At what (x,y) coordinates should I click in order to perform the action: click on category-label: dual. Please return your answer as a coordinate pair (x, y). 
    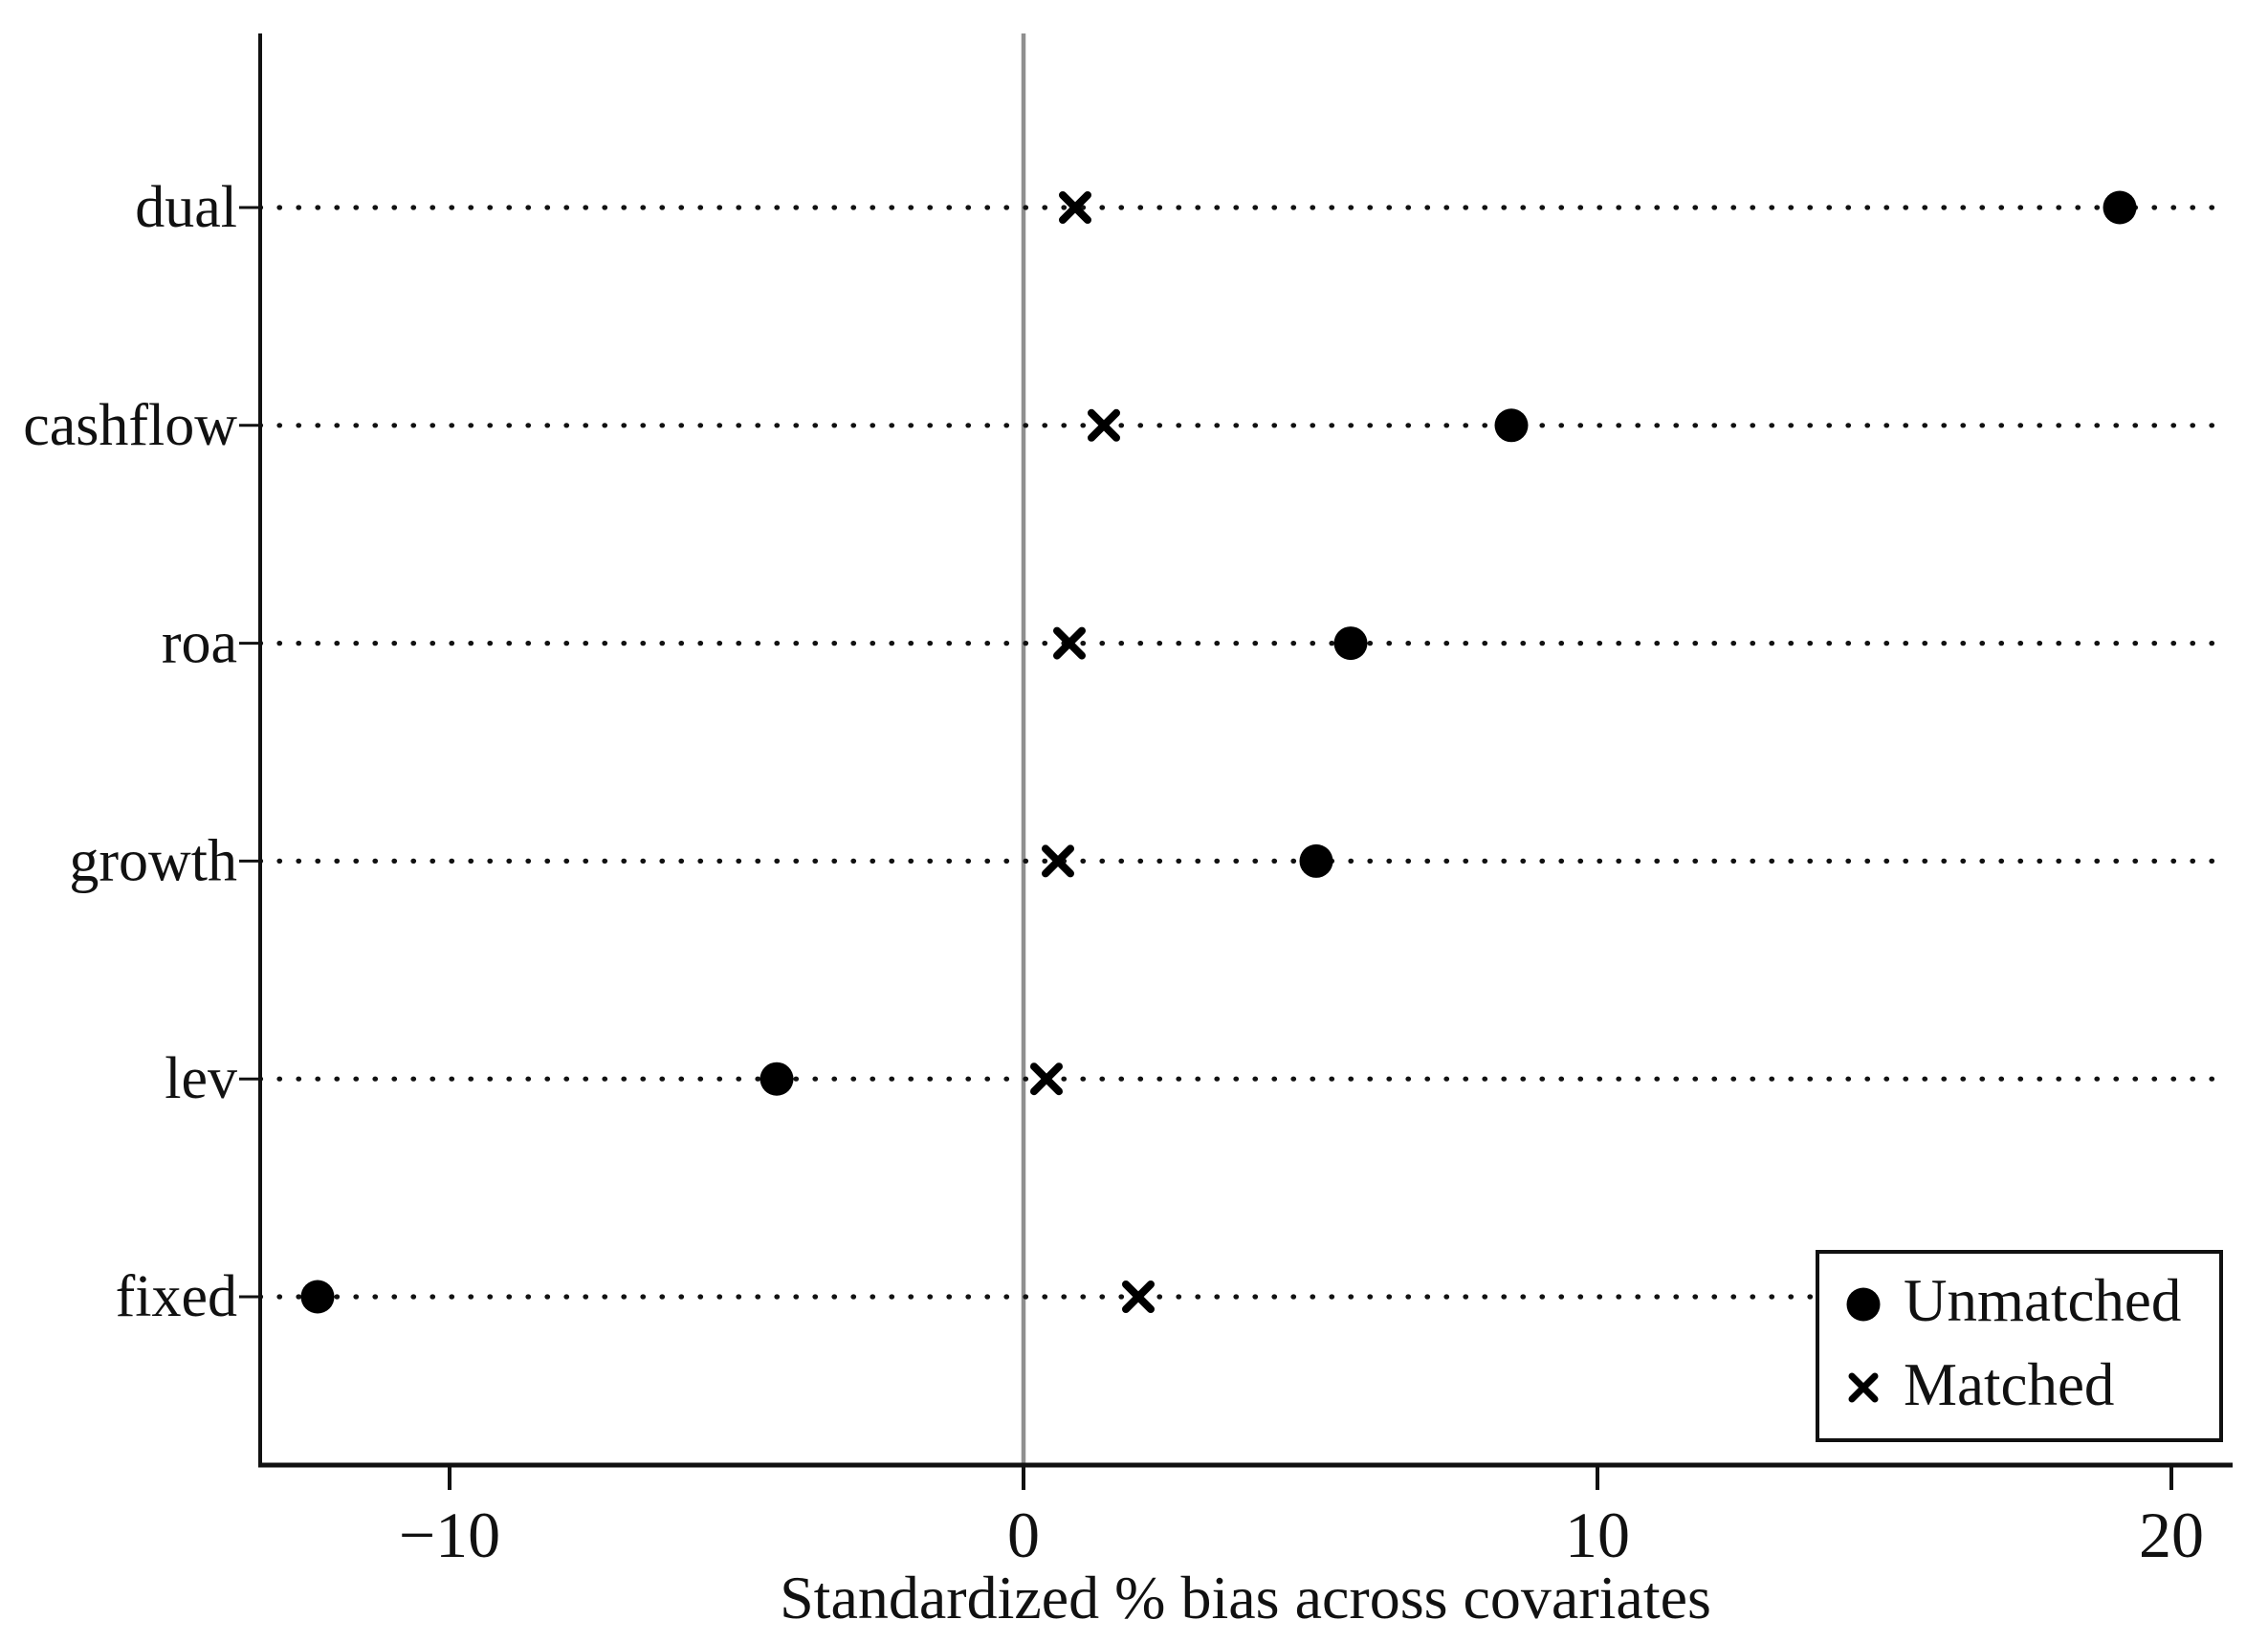
    Looking at the image, I should click on (186, 207).